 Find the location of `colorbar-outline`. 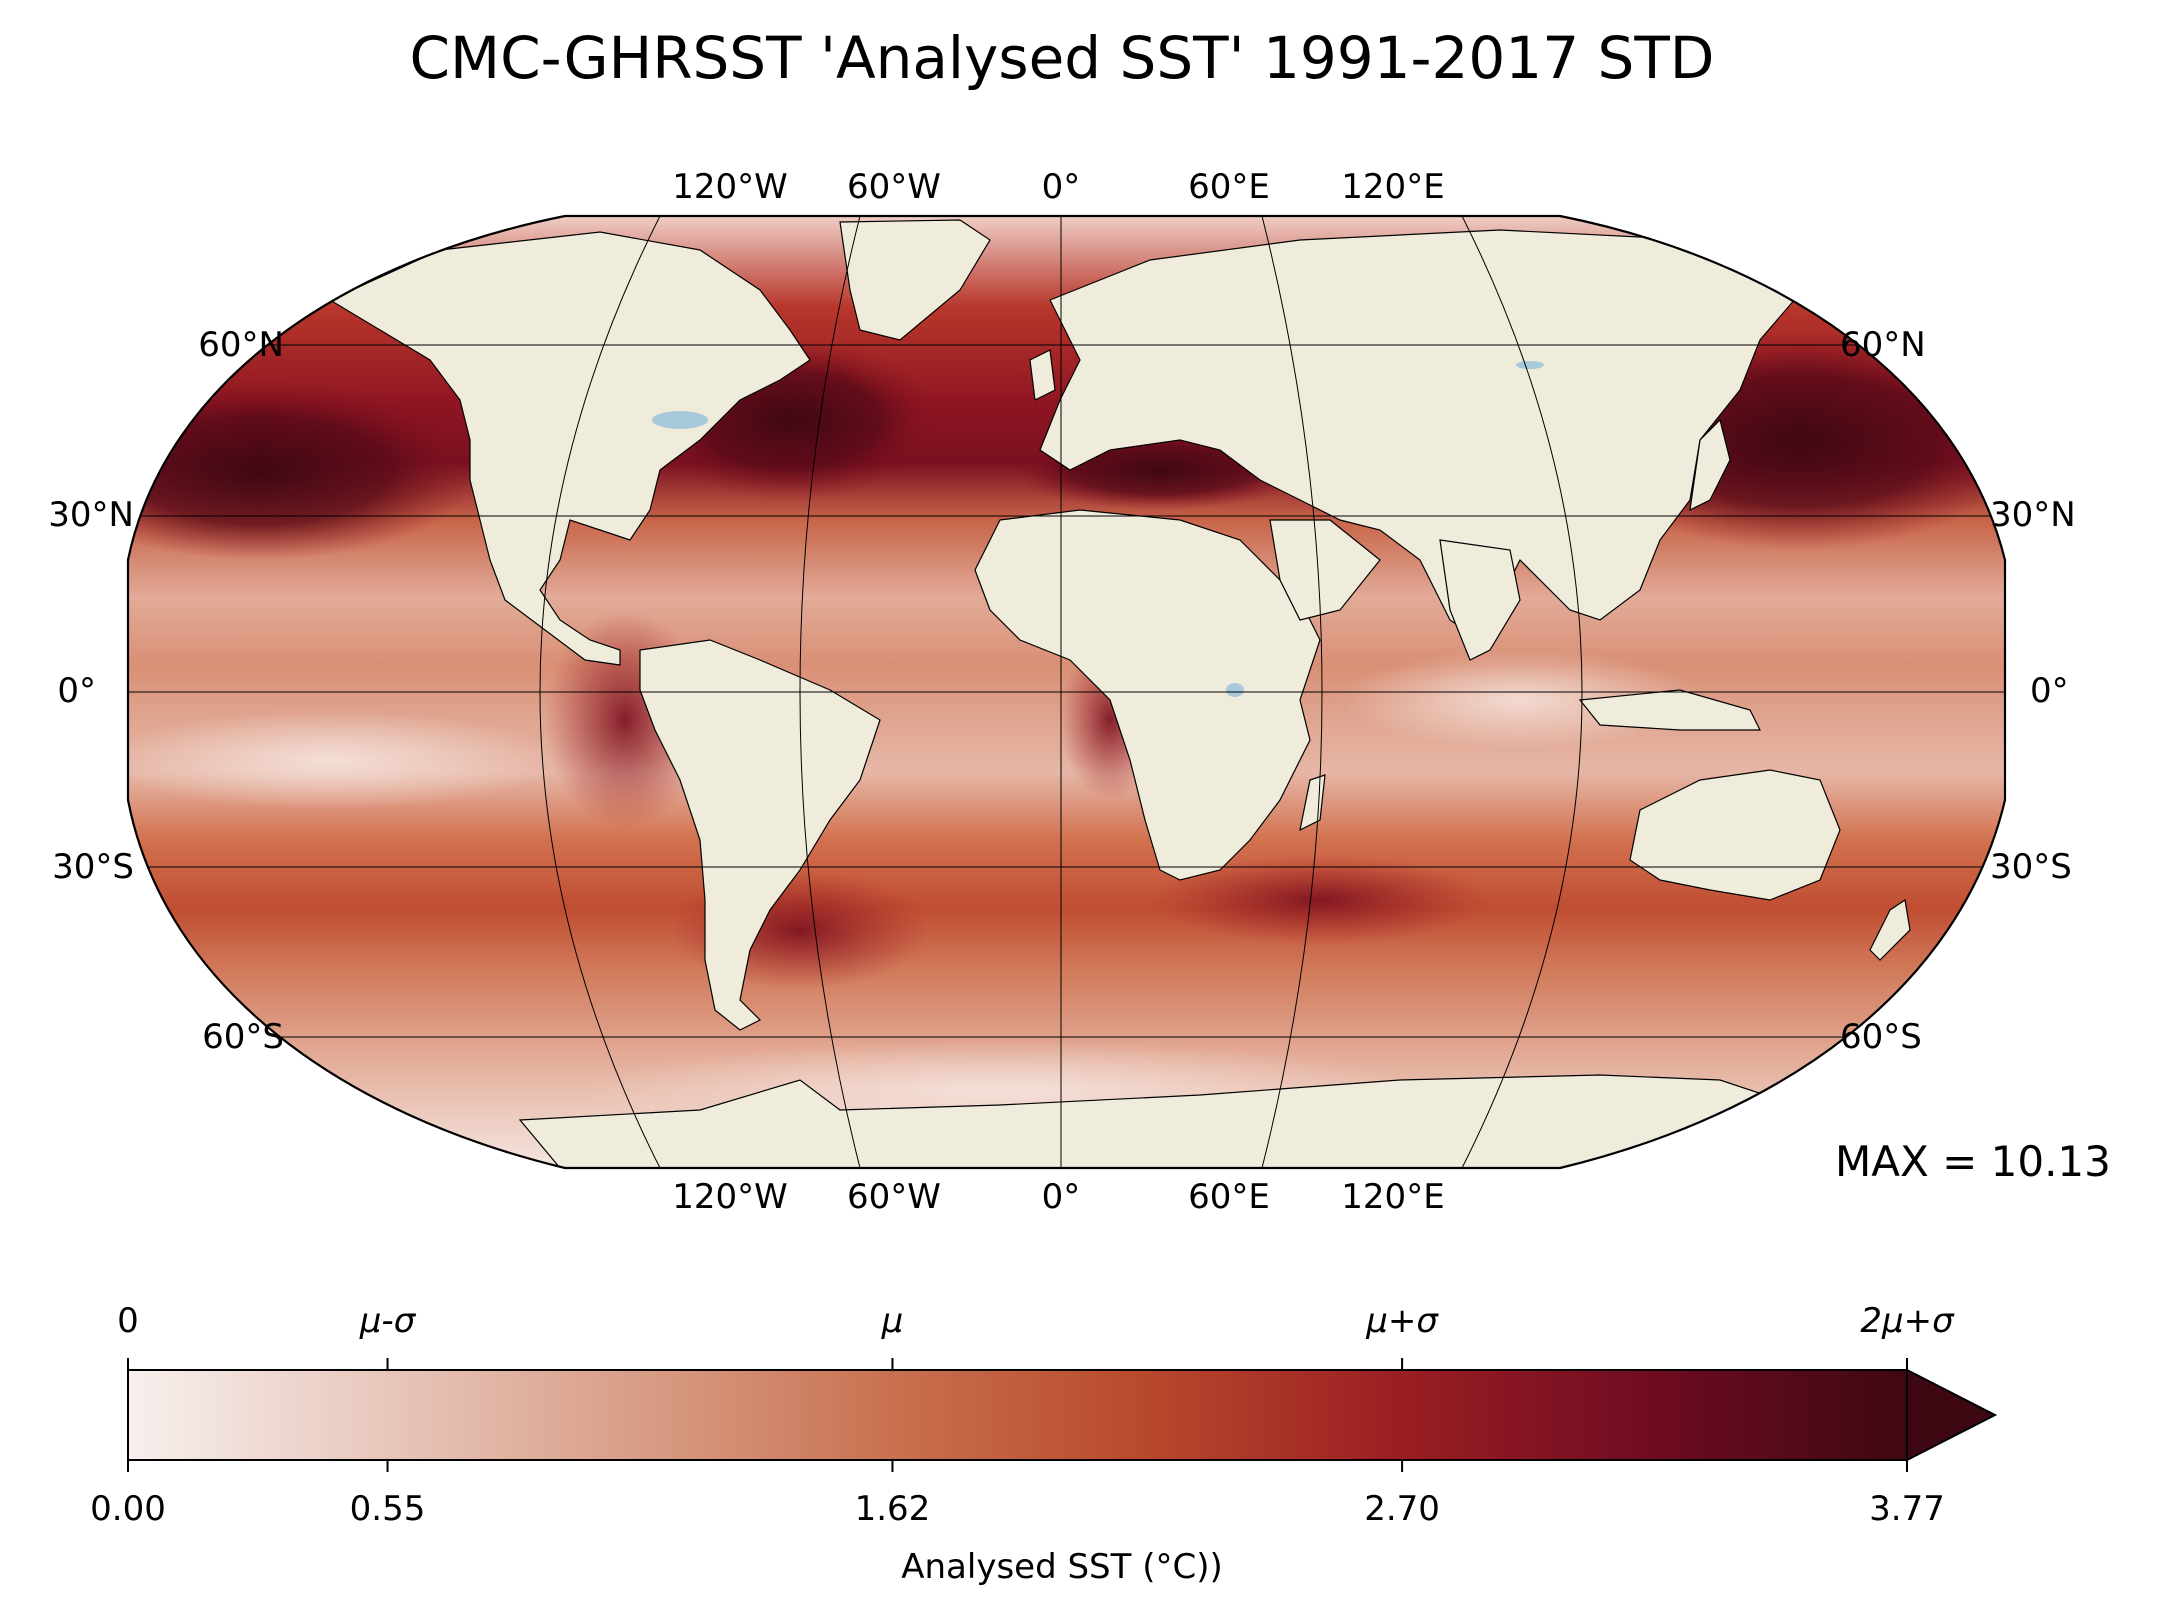

colorbar-outline is located at coordinates (1017, 1415).